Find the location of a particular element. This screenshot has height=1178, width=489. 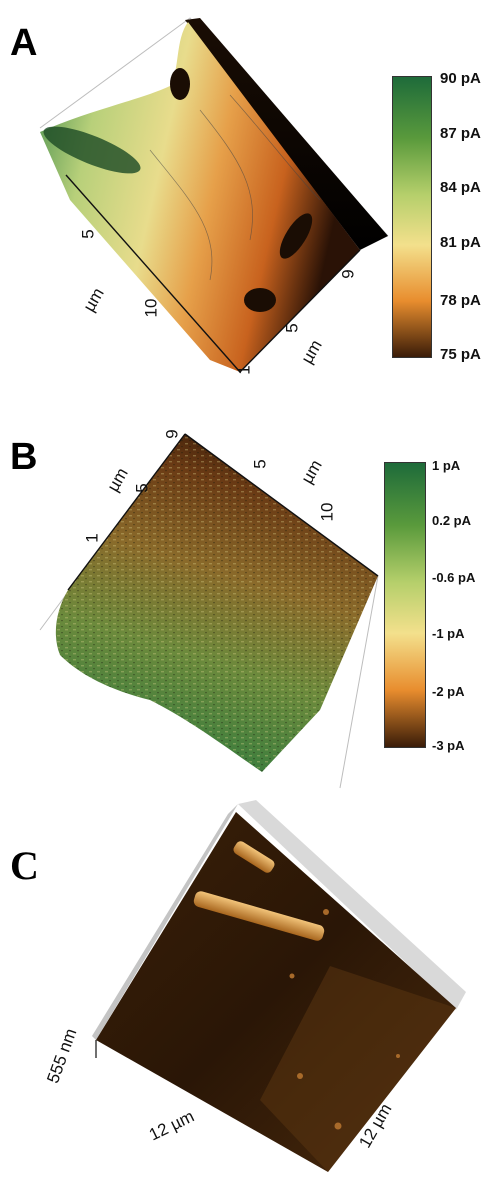

colorbar-a-tick: 87 pA is located at coordinates (460, 133).